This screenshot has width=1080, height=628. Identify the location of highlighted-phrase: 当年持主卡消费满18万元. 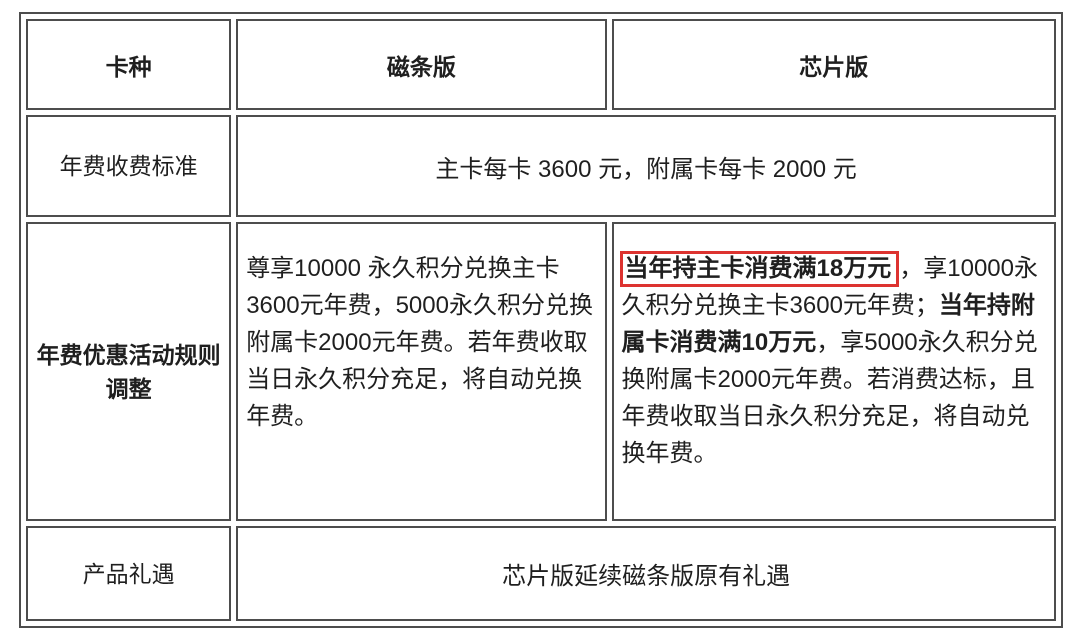
(759, 269).